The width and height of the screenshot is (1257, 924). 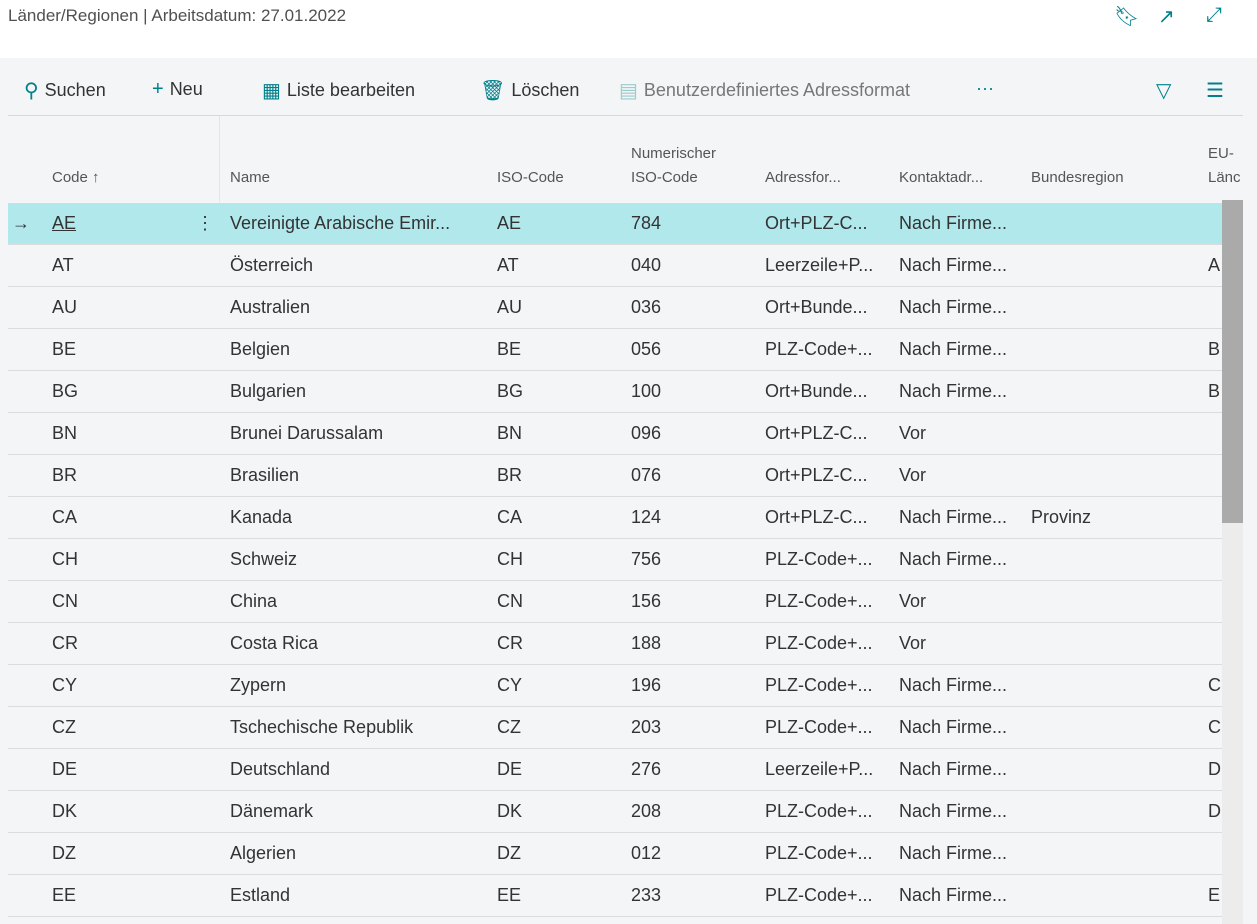 What do you see at coordinates (509, 727) in the screenshot?
I see `cell-iso: CZ` at bounding box center [509, 727].